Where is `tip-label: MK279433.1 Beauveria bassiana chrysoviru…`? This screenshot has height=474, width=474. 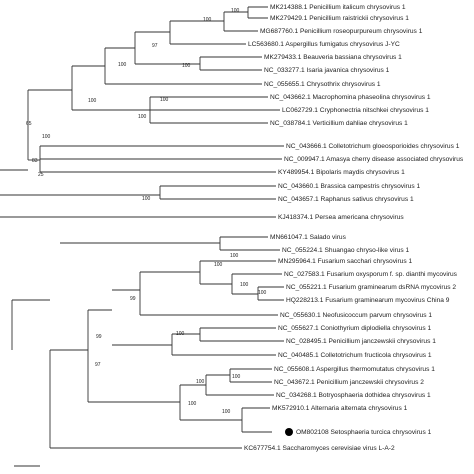
tip-label: MK279433.1 Beauveria bassiana chrysoviru… is located at coordinates (333, 57).